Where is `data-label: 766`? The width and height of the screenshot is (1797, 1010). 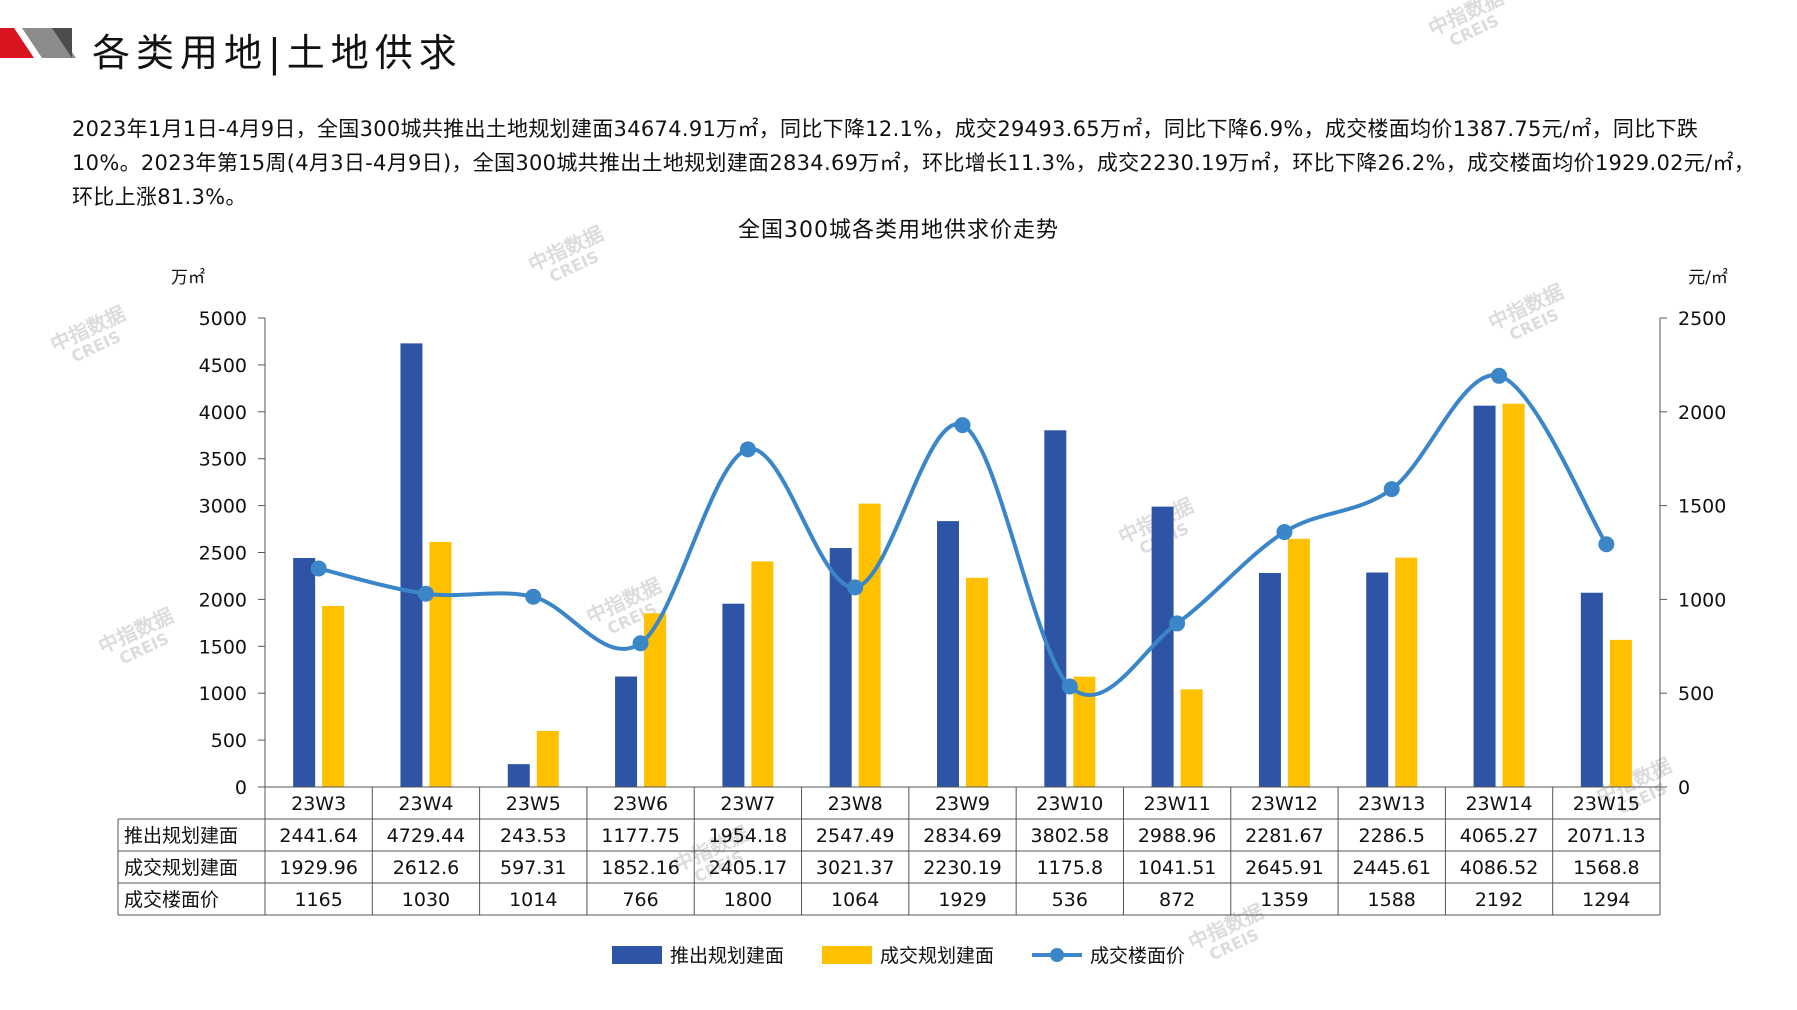 data-label: 766 is located at coordinates (640, 900).